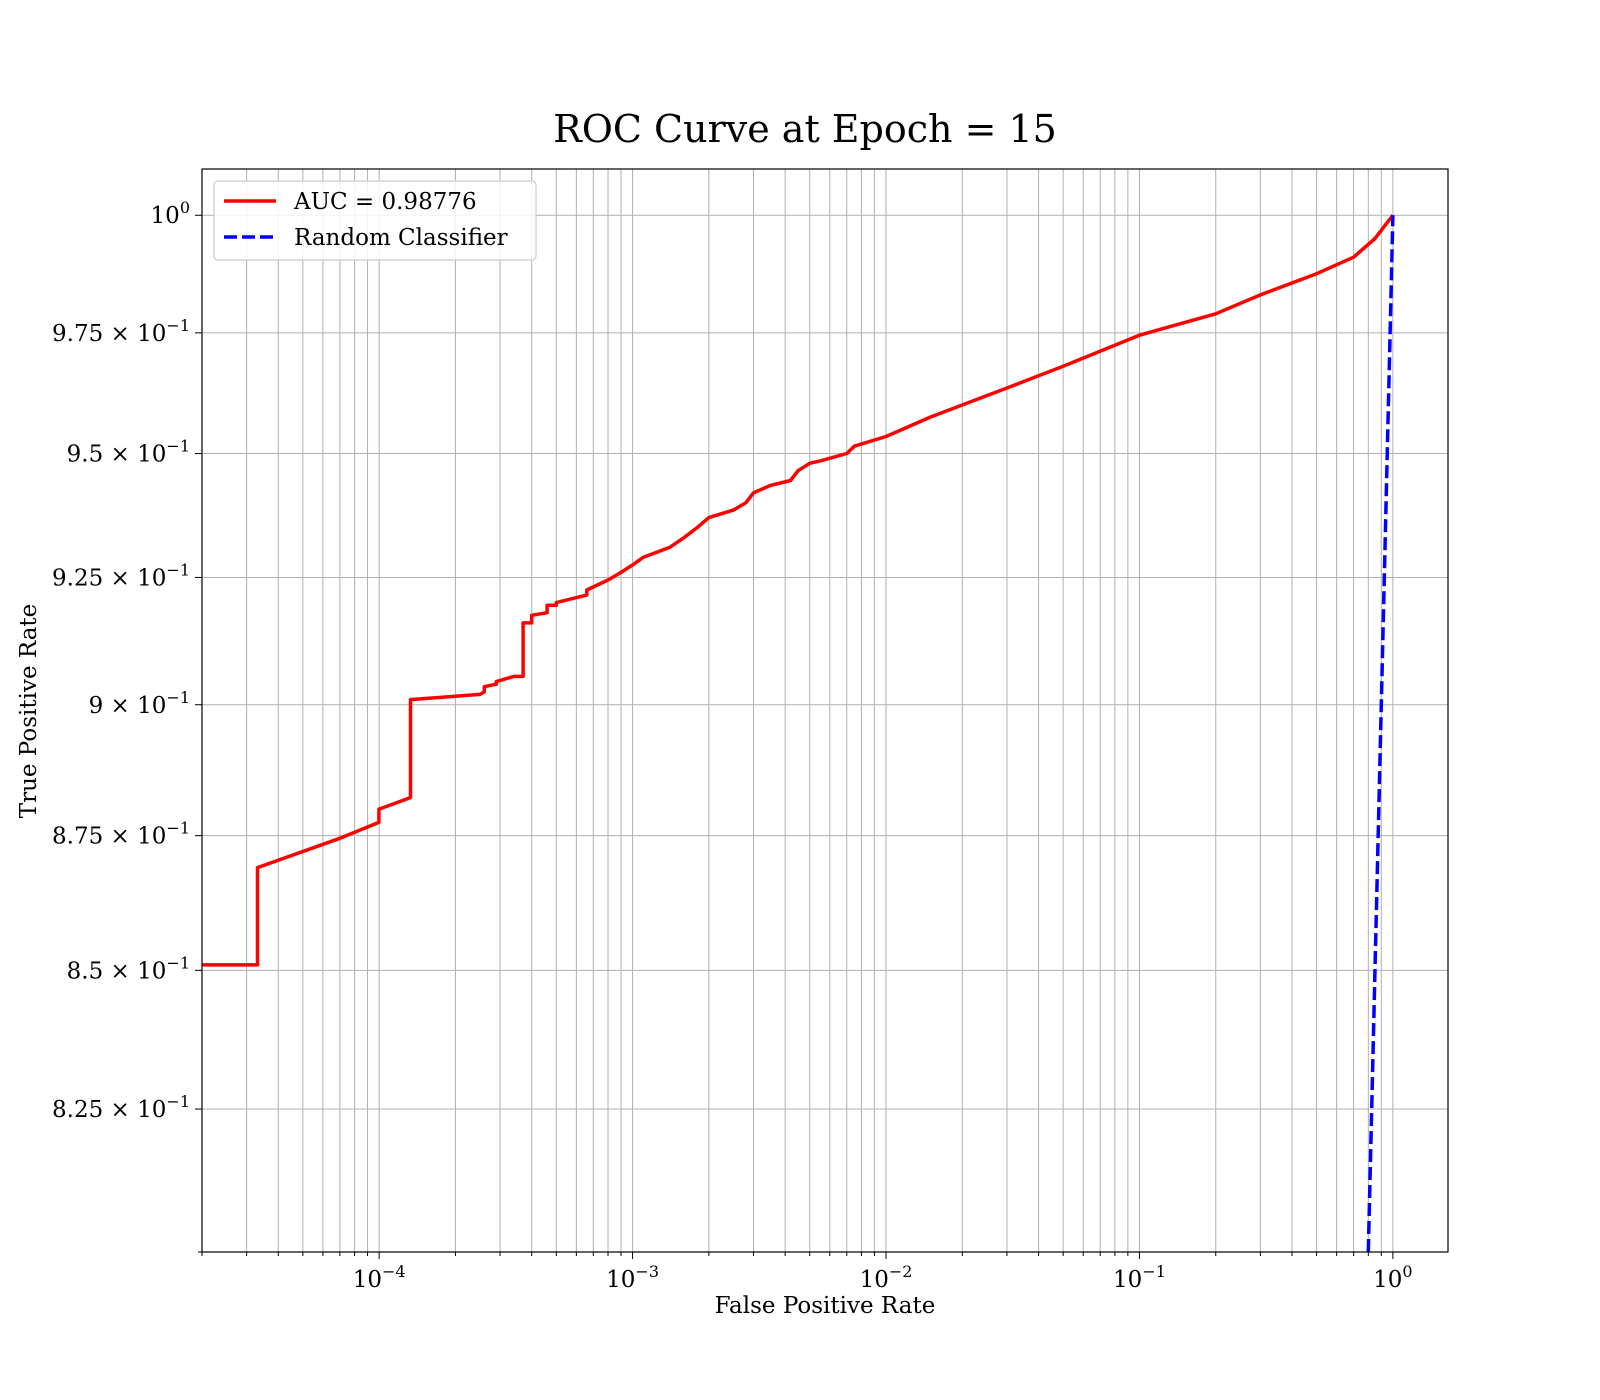  Describe the element at coordinates (121, 575) in the screenshot. I see `y-tick-label: 9.25 × 10⁻¹` at that location.